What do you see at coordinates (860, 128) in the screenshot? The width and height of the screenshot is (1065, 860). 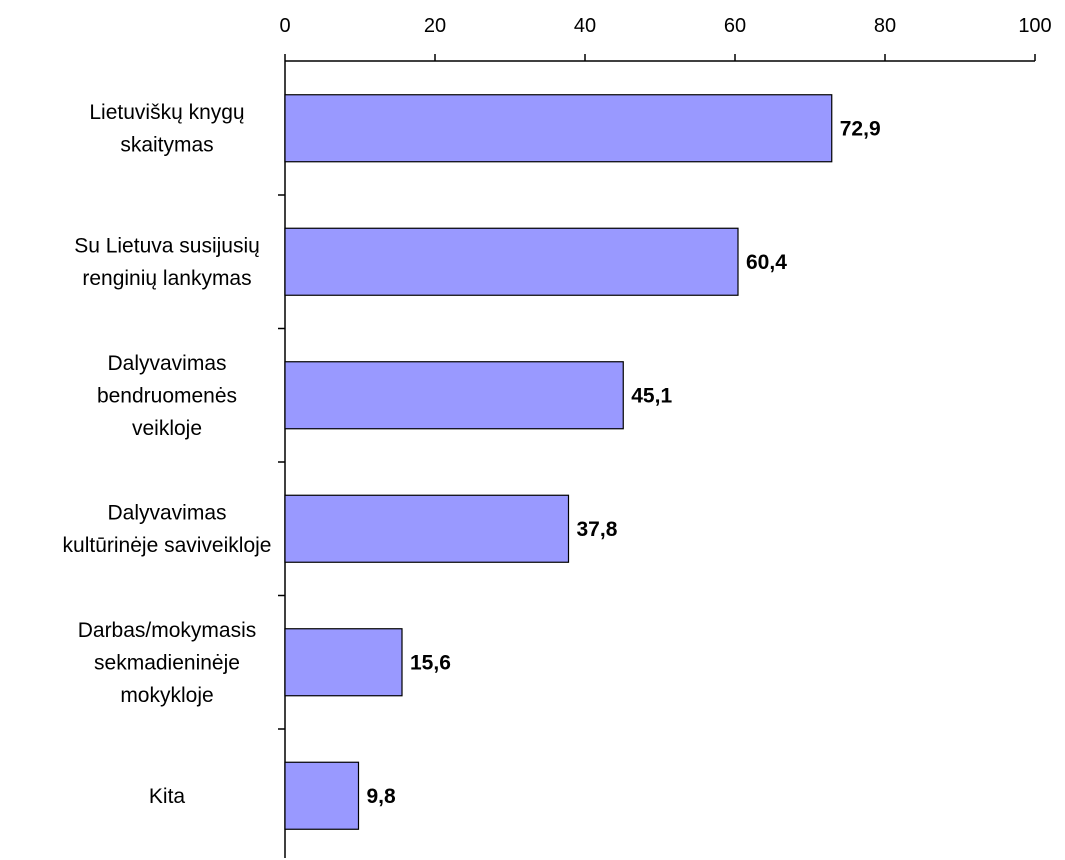 I see `data-label: 72,9` at bounding box center [860, 128].